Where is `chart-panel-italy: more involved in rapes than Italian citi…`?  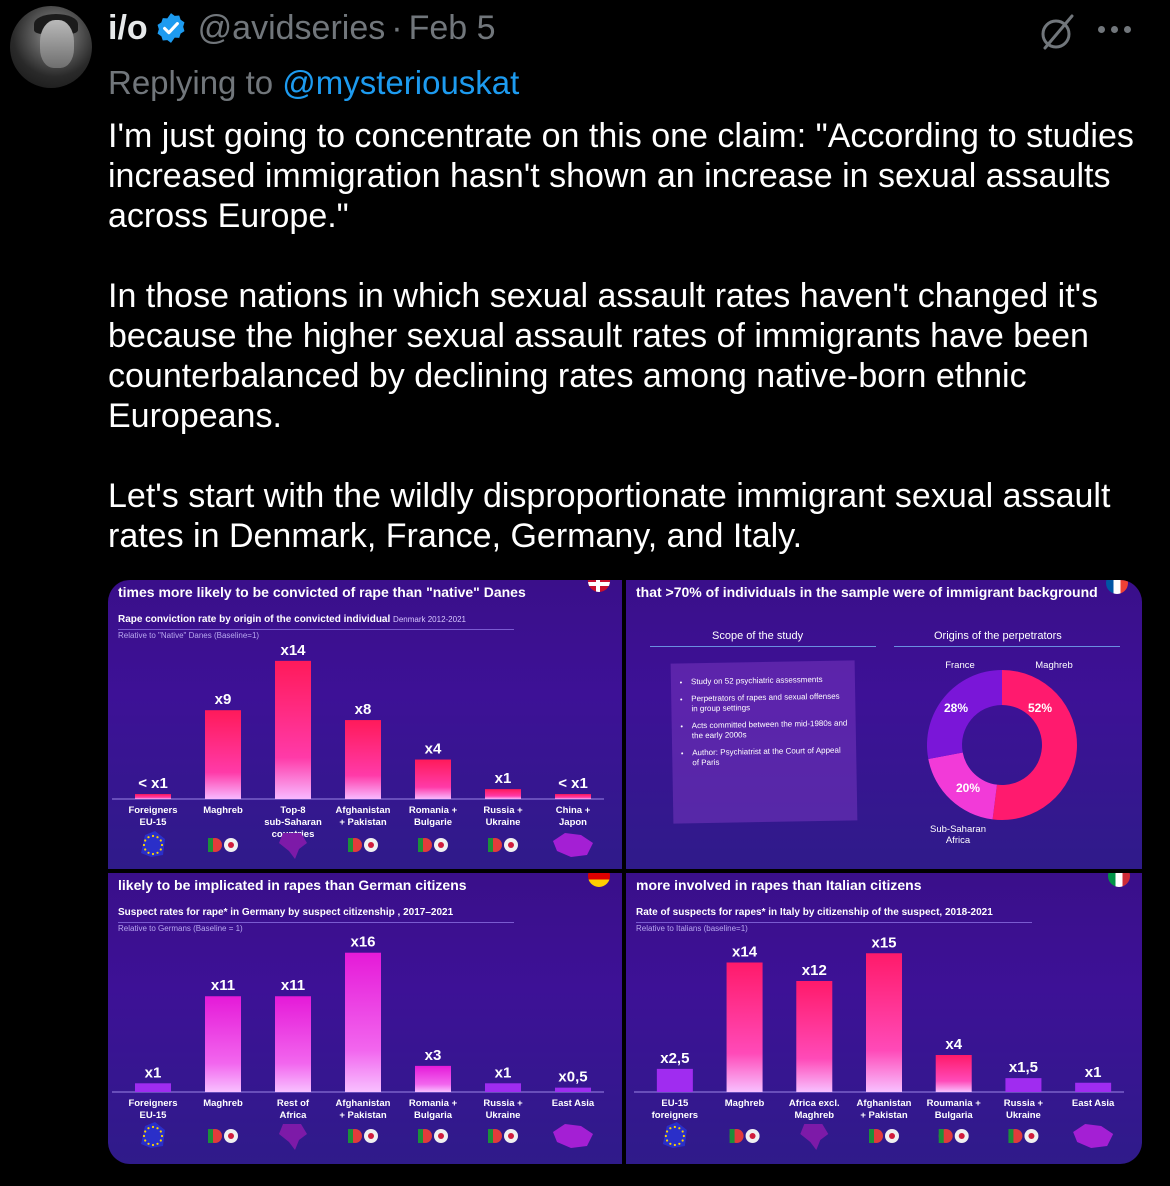 chart-panel-italy: more involved in rapes than Italian citi… is located at coordinates (884, 1018).